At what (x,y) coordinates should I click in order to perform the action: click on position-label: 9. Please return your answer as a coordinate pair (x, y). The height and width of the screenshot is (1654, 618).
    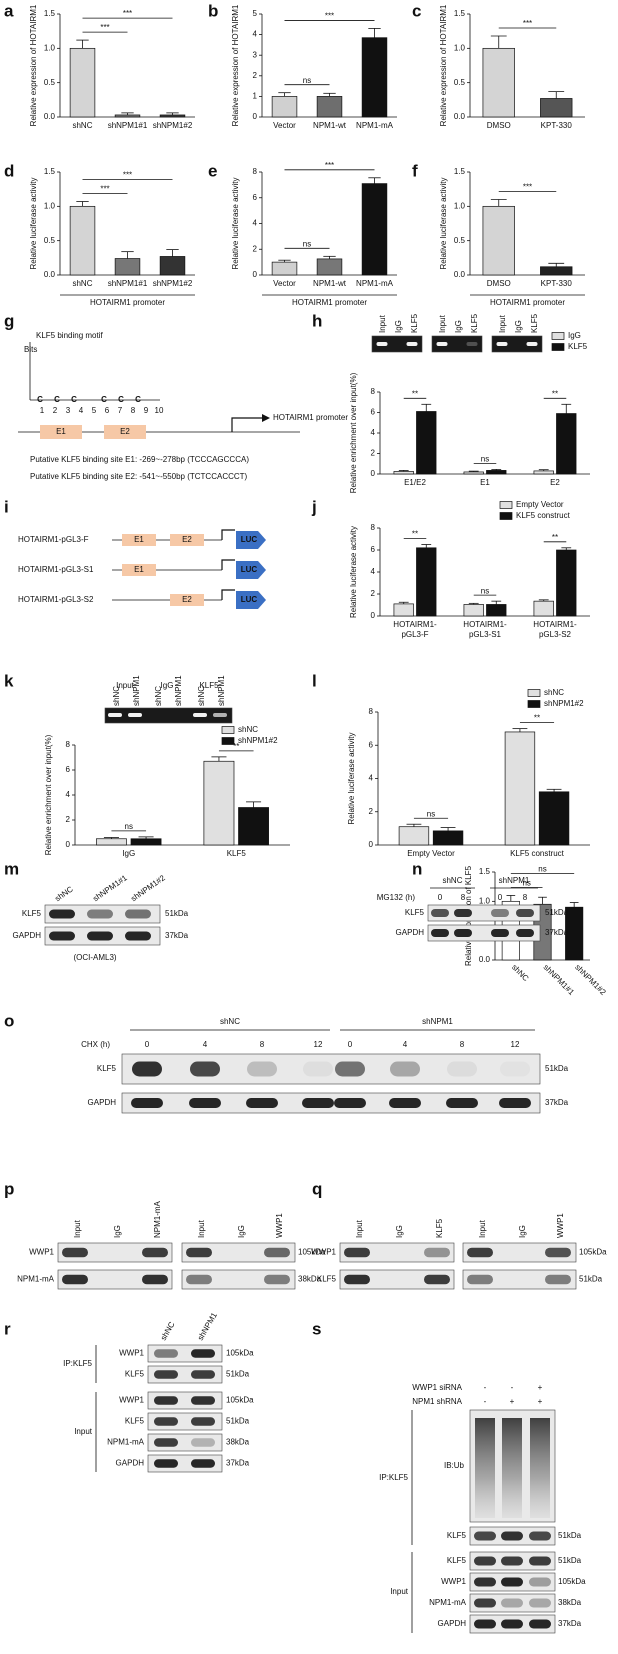
    Looking at the image, I should click on (146, 410).